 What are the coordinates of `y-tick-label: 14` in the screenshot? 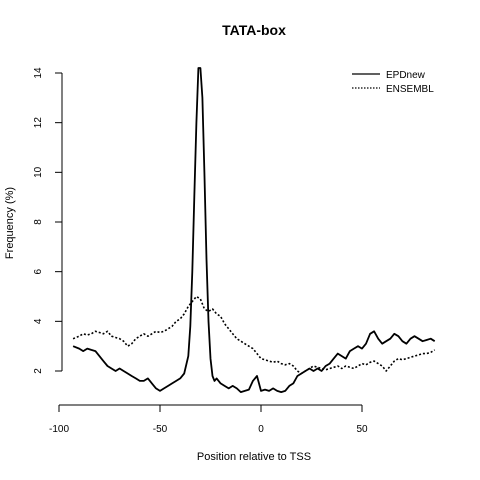 It's located at (38, 73).